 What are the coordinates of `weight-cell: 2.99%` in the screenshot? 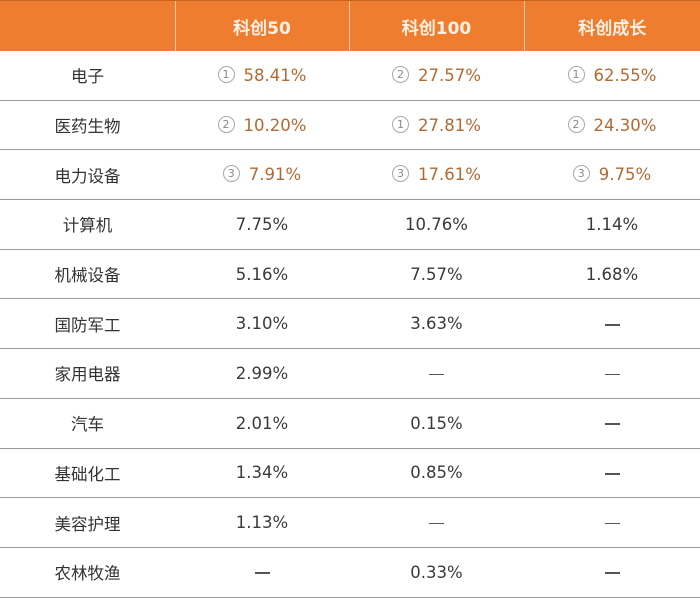 It's located at (262, 373).